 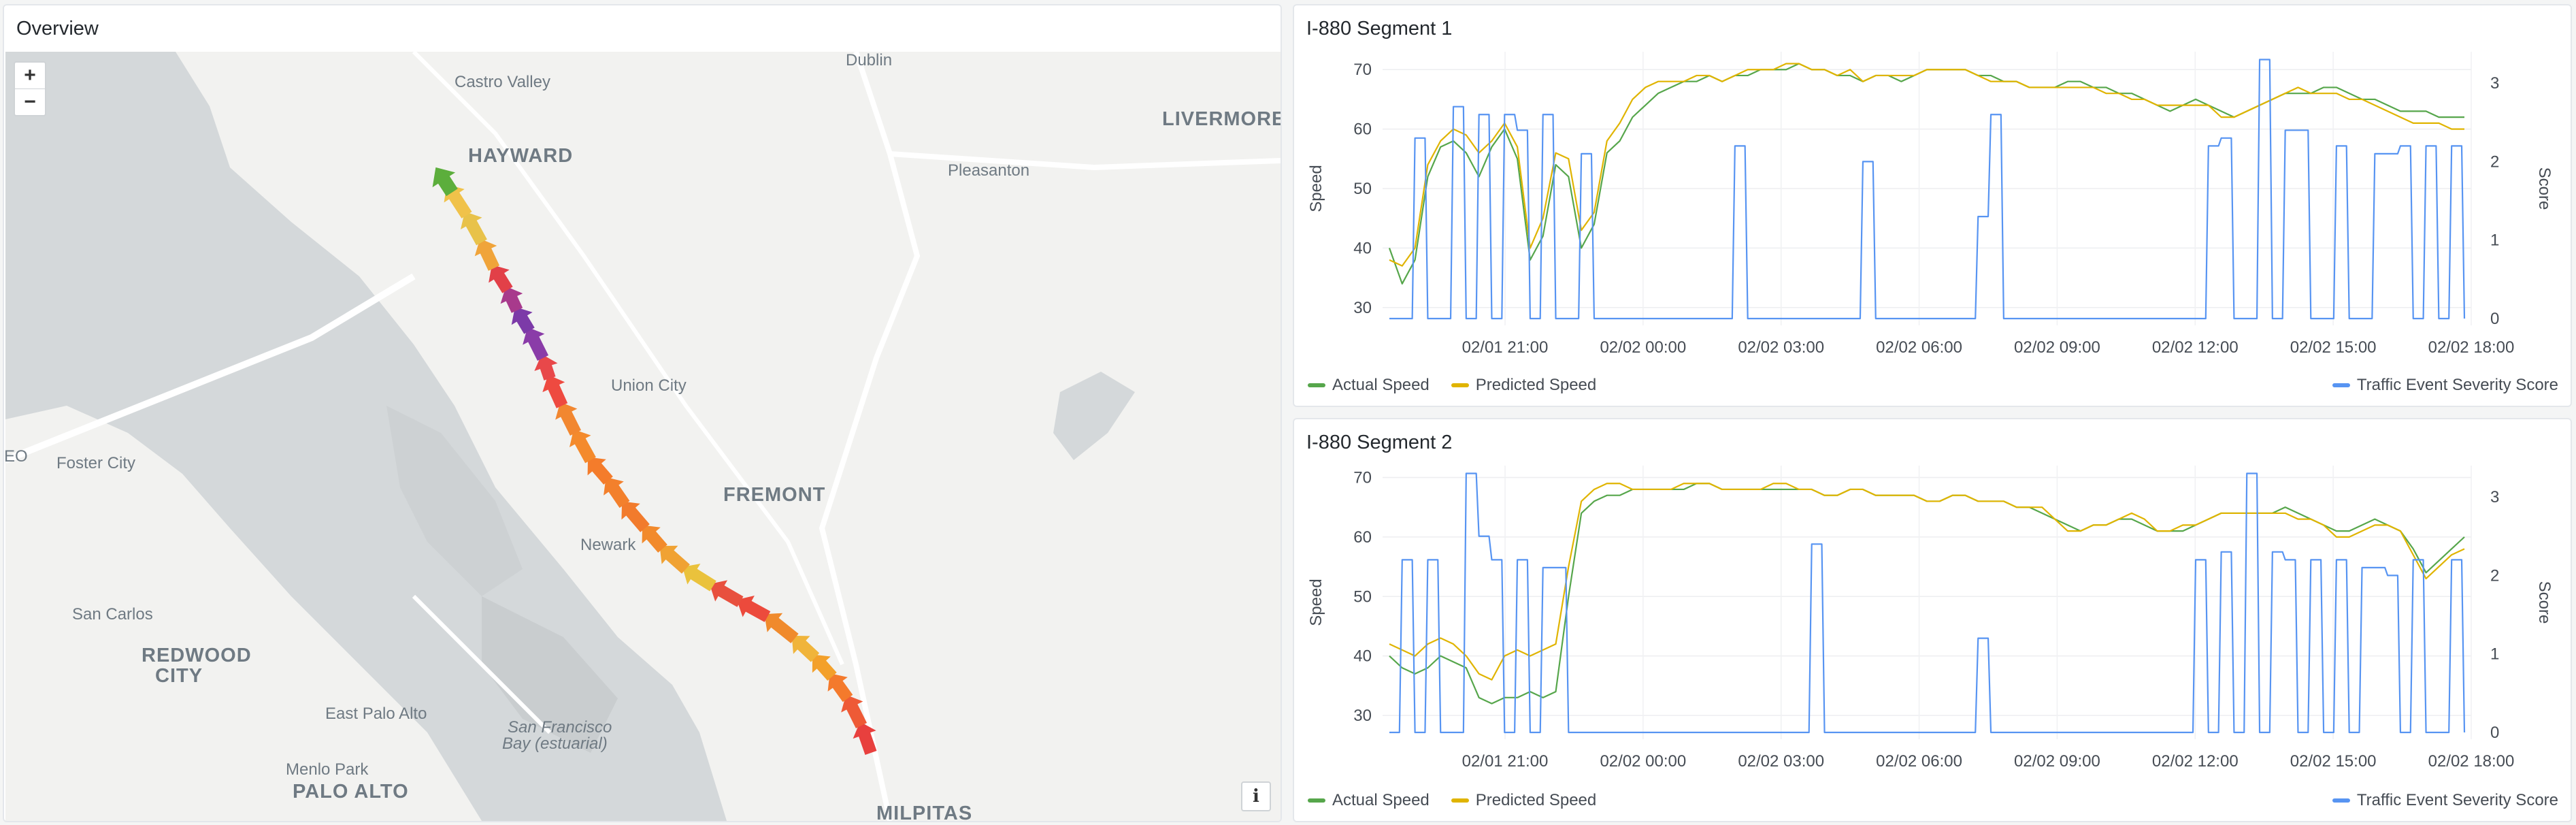 I want to click on route-arrows, so click(x=654, y=458).